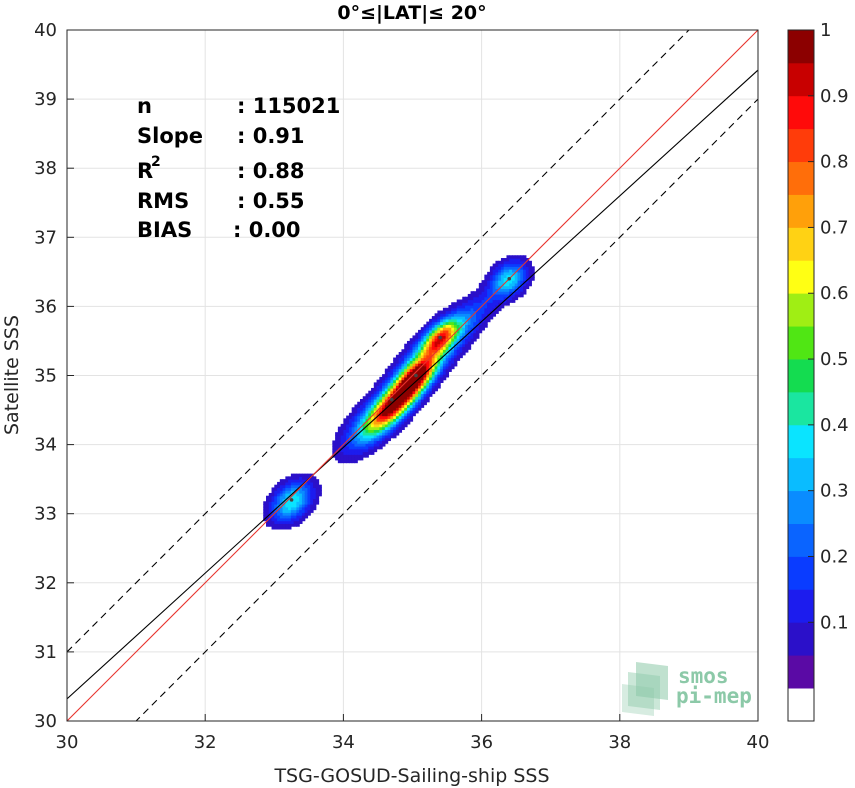 The height and width of the screenshot is (788, 855). I want to click on x-tick-label: 40, so click(758, 742).